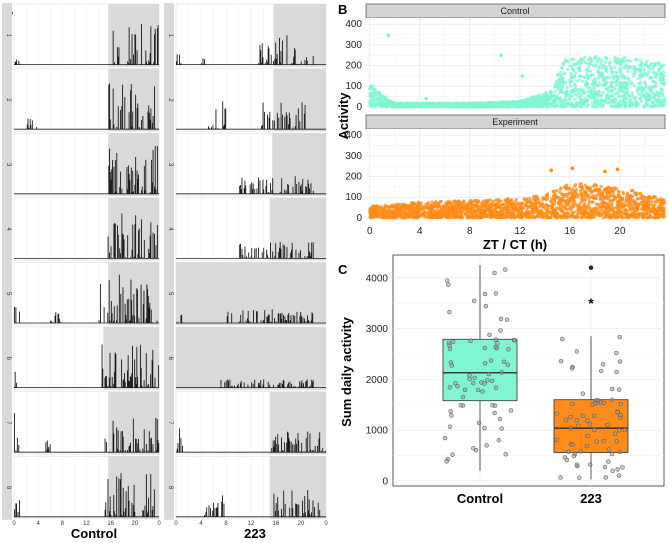 This screenshot has height=543, width=669. Describe the element at coordinates (170, 36) in the screenshot. I see `row-label: 1` at that location.